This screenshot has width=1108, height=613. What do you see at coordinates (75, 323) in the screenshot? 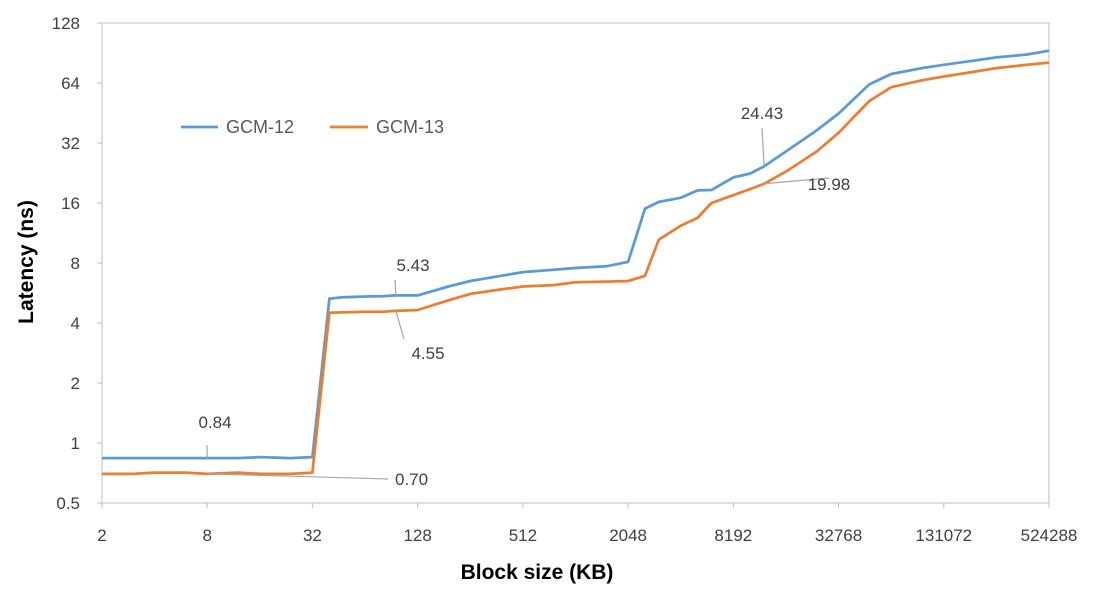
I see `y-tick-label: 4` at bounding box center [75, 323].